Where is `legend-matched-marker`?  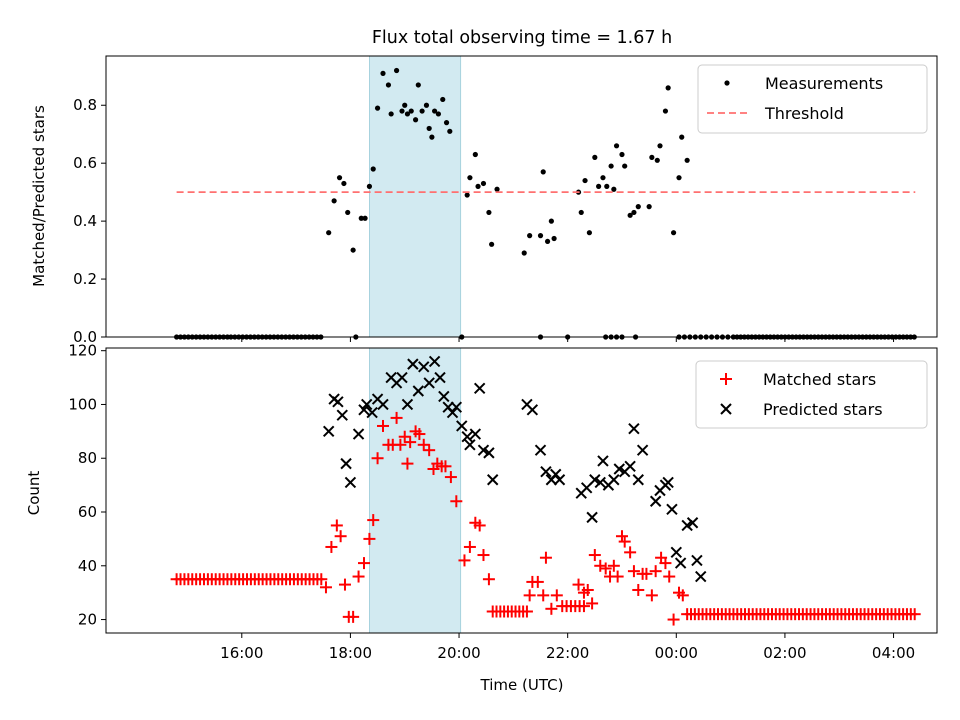 legend-matched-marker is located at coordinates (726, 379).